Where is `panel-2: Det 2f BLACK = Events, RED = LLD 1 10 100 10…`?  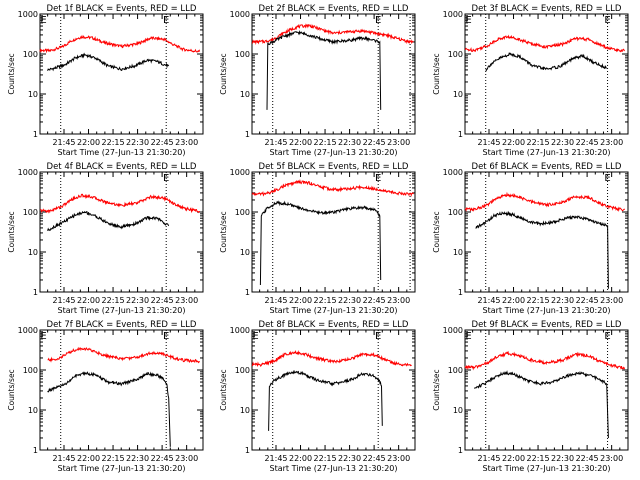 panel-2: Det 2f BLACK = Events, RED = LLD 1 10 100 10… is located at coordinates (317, 80).